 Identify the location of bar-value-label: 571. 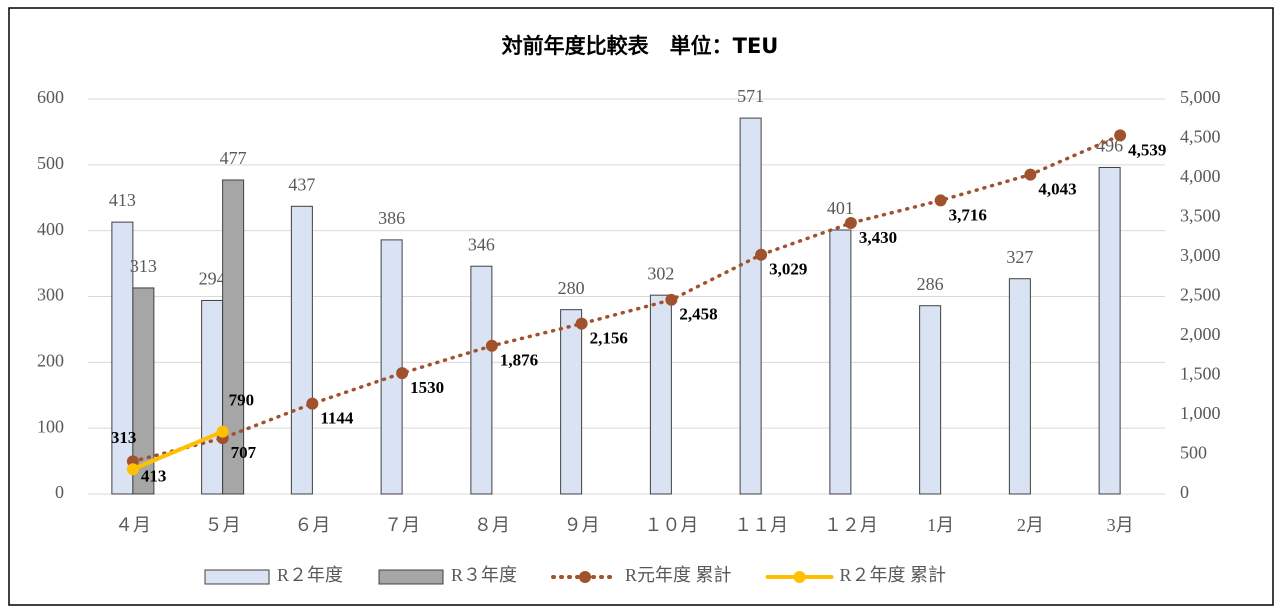
(750, 96).